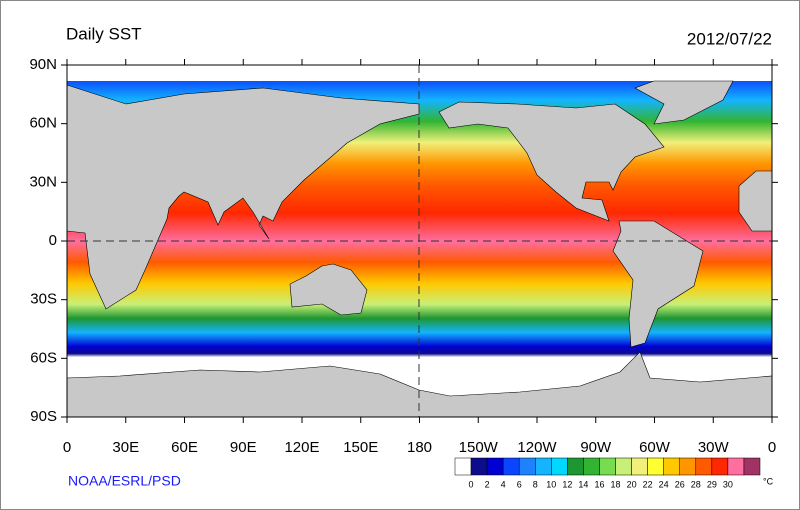  What do you see at coordinates (419, 447) in the screenshot?
I see `lon-label: 180` at bounding box center [419, 447].